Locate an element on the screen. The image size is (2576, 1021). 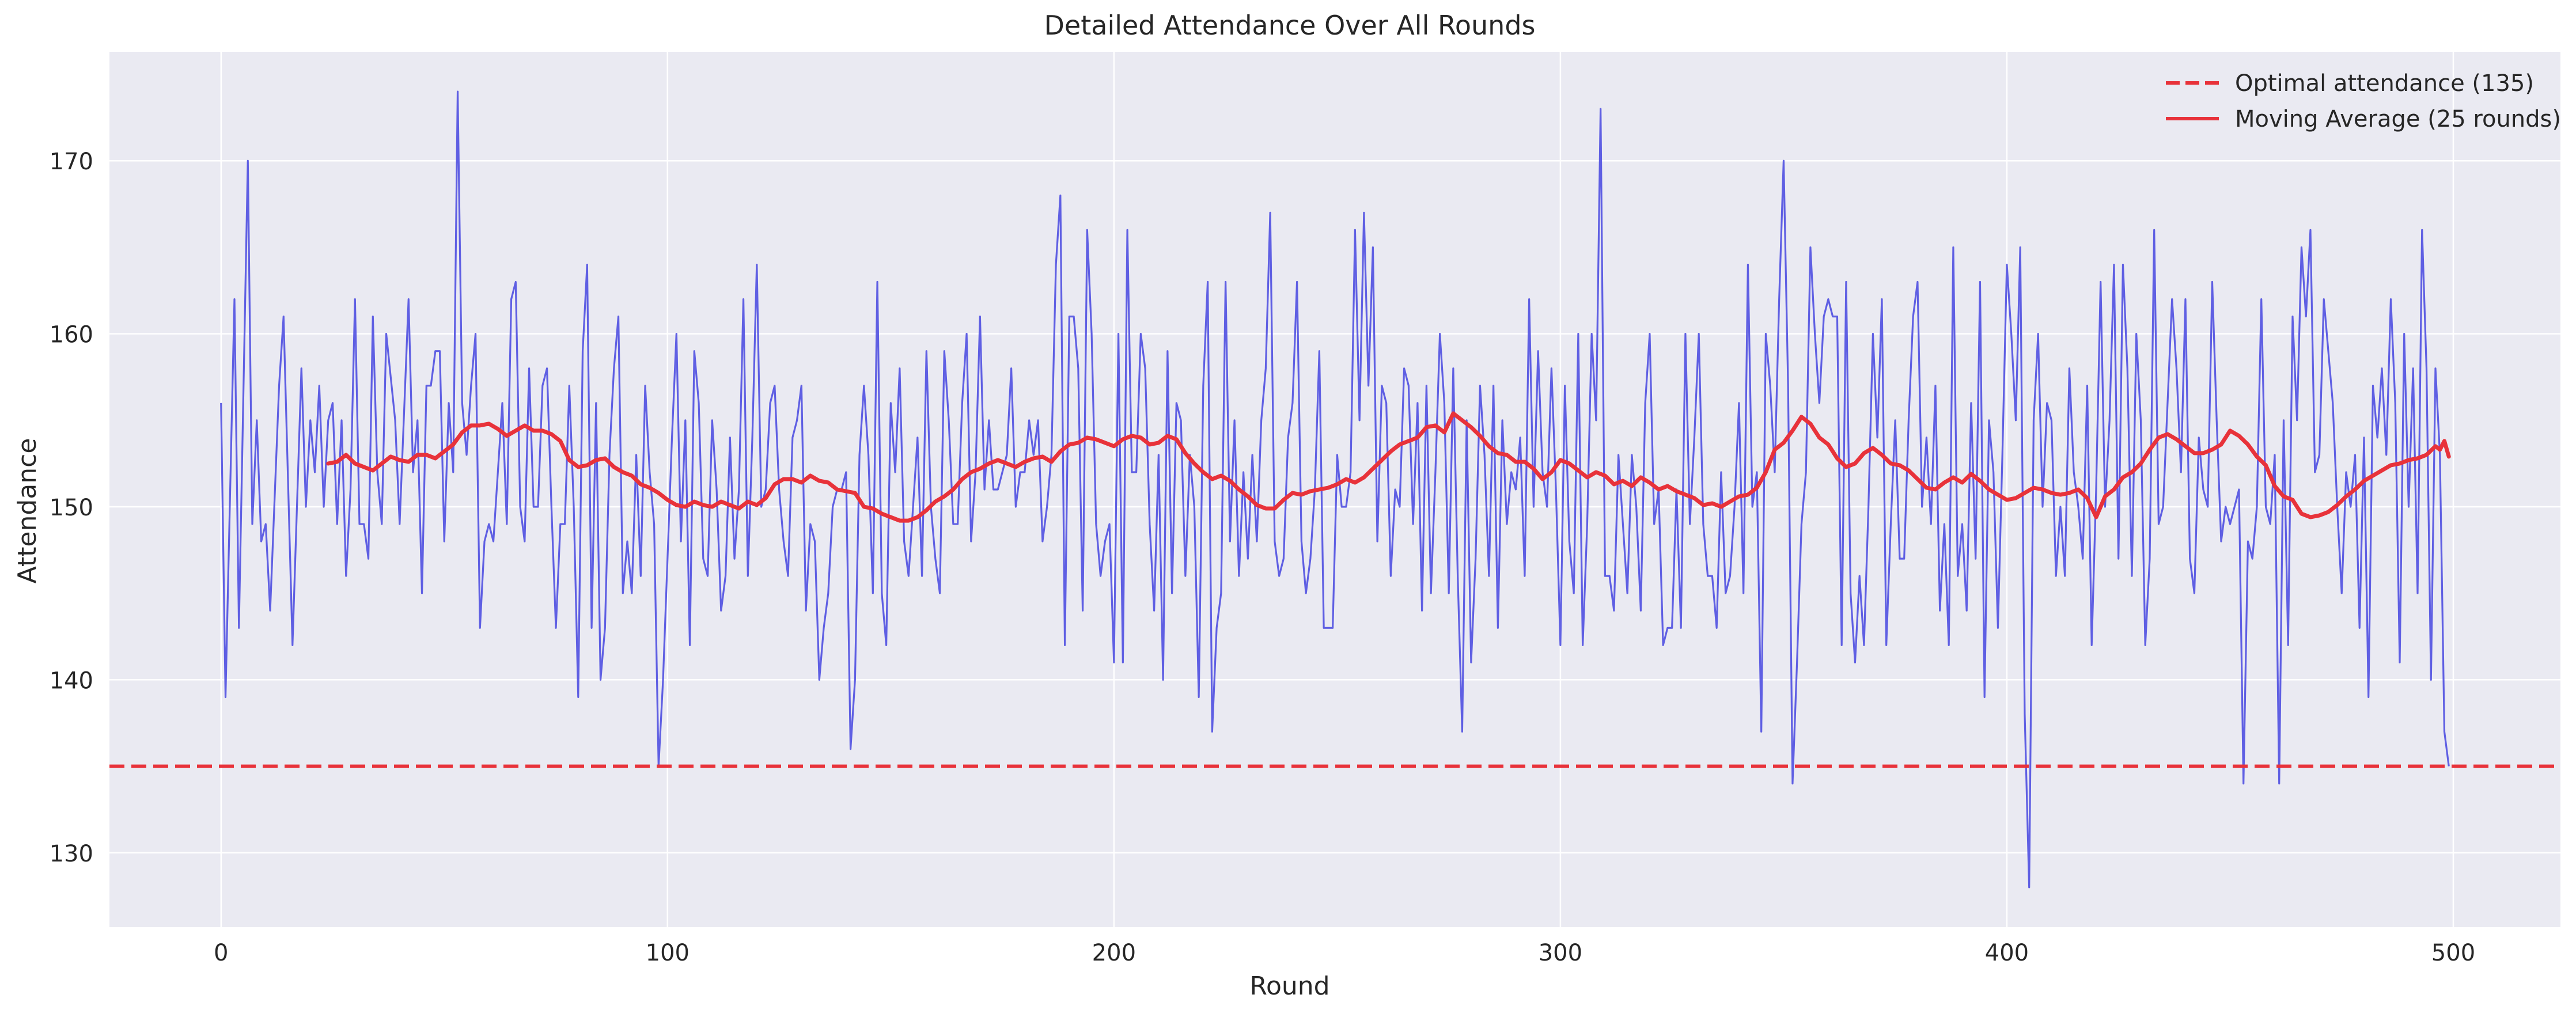
x-axis-label: Round is located at coordinates (1289, 986).